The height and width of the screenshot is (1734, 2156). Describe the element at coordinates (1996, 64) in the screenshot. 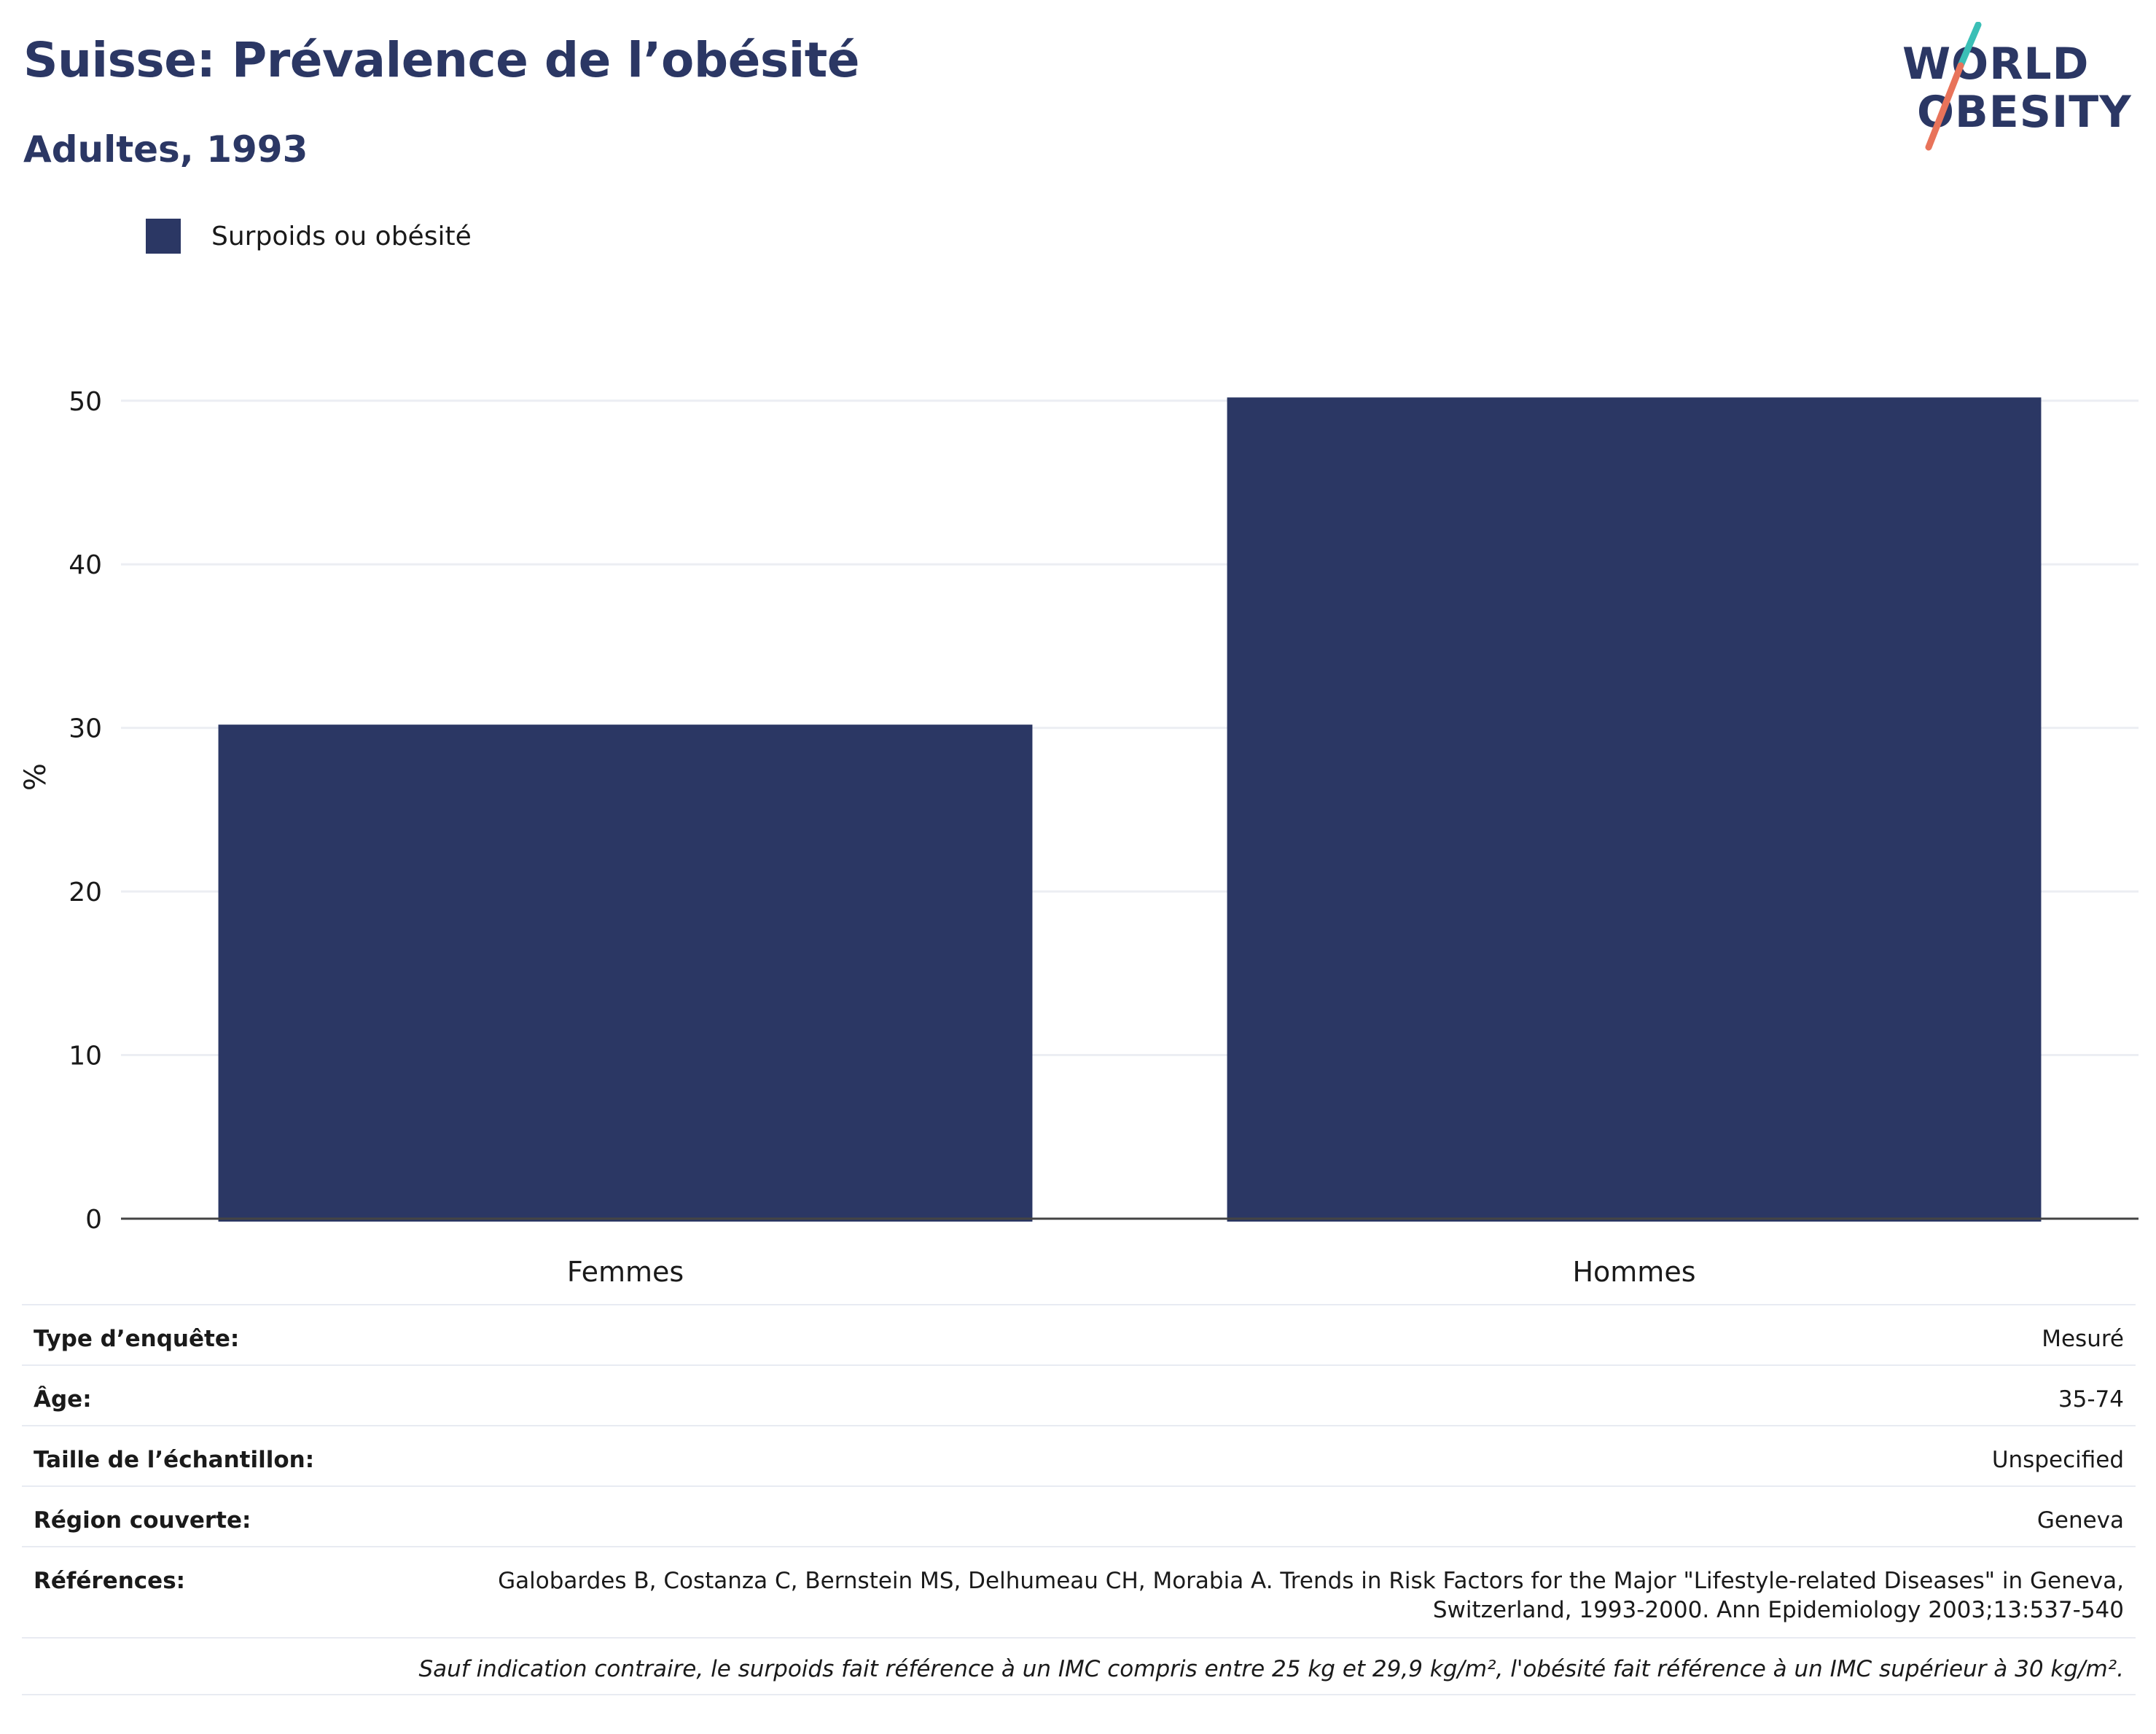

I see `logo-line-1: WORLD` at that location.